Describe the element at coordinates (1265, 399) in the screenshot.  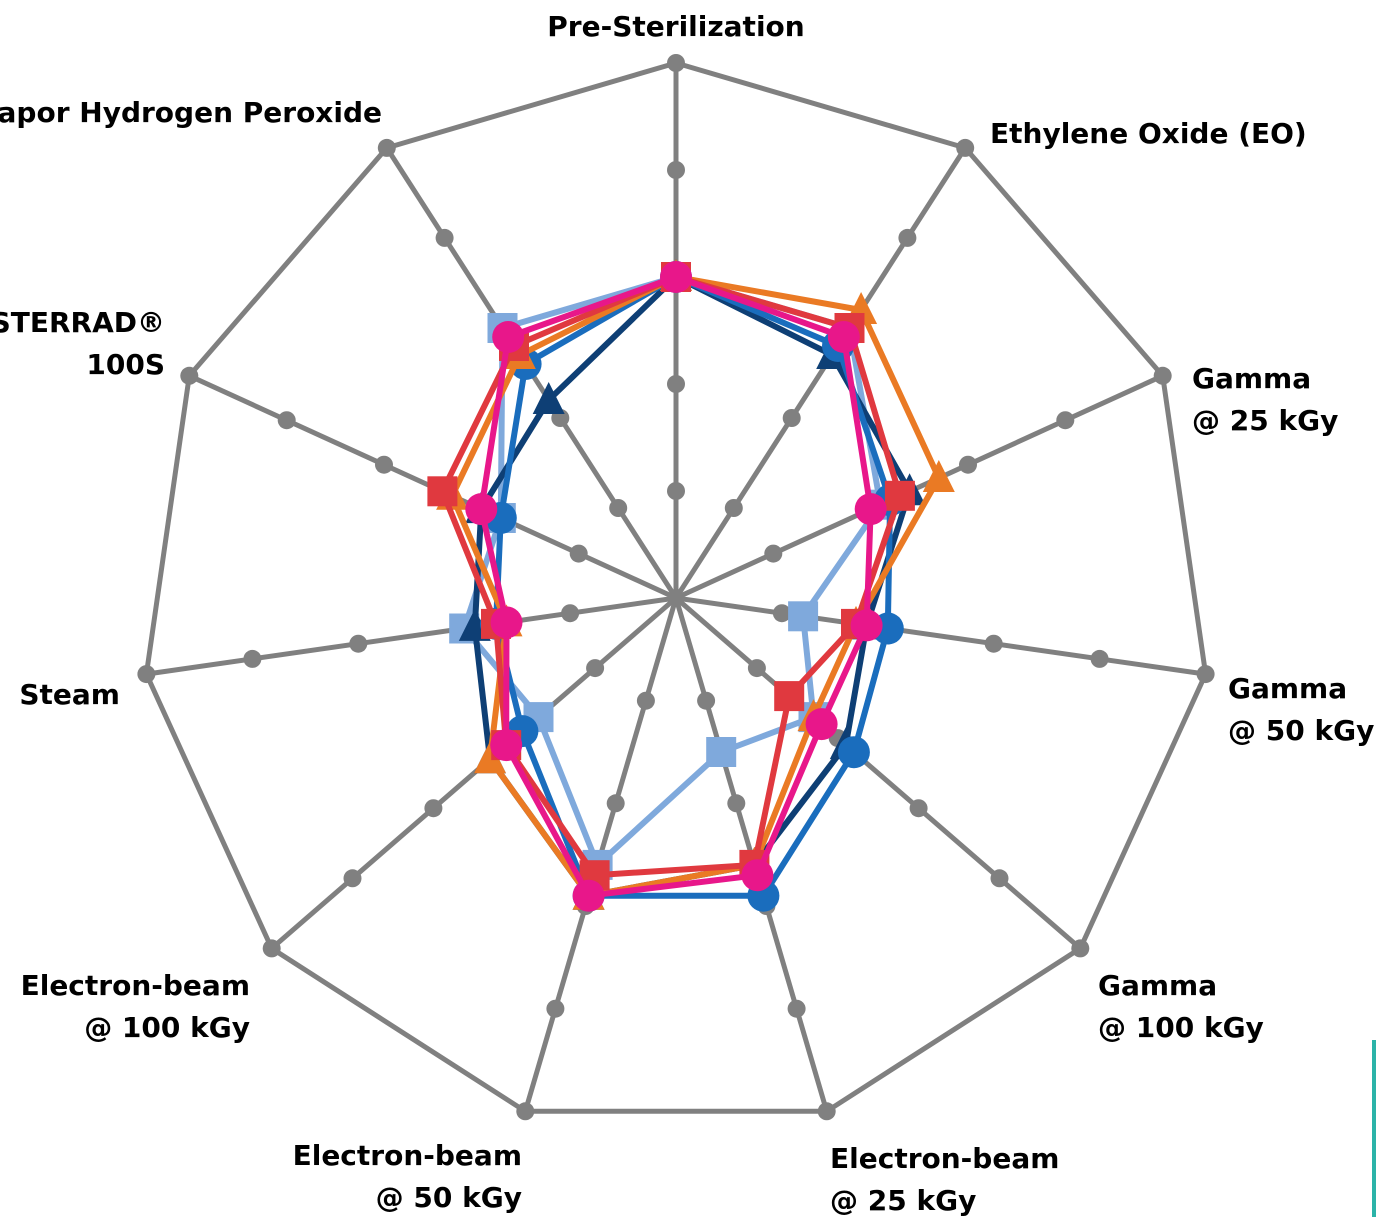
I see `axis-label: Gamma @ 25 kGy` at that location.